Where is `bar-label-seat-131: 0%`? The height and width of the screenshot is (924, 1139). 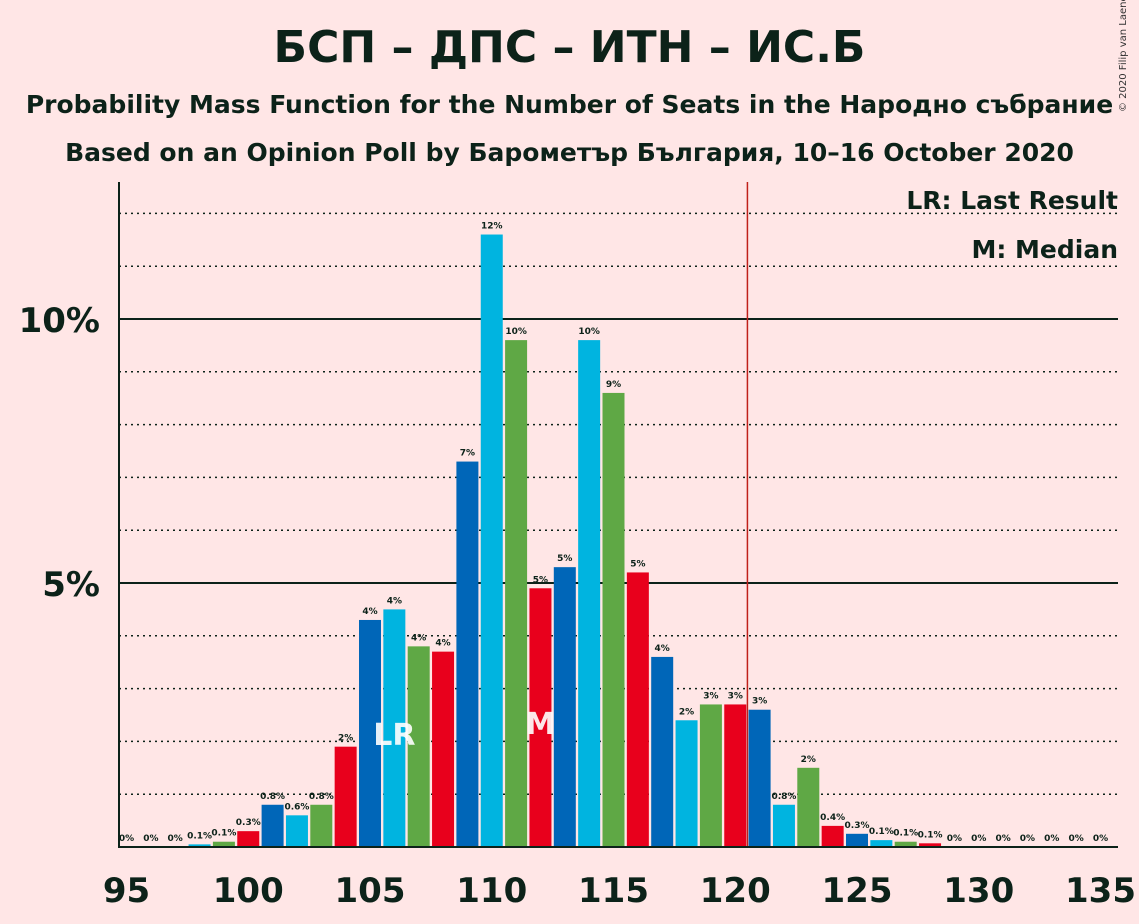
bar-label-seat-131: 0% is located at coordinates (1002, 839).